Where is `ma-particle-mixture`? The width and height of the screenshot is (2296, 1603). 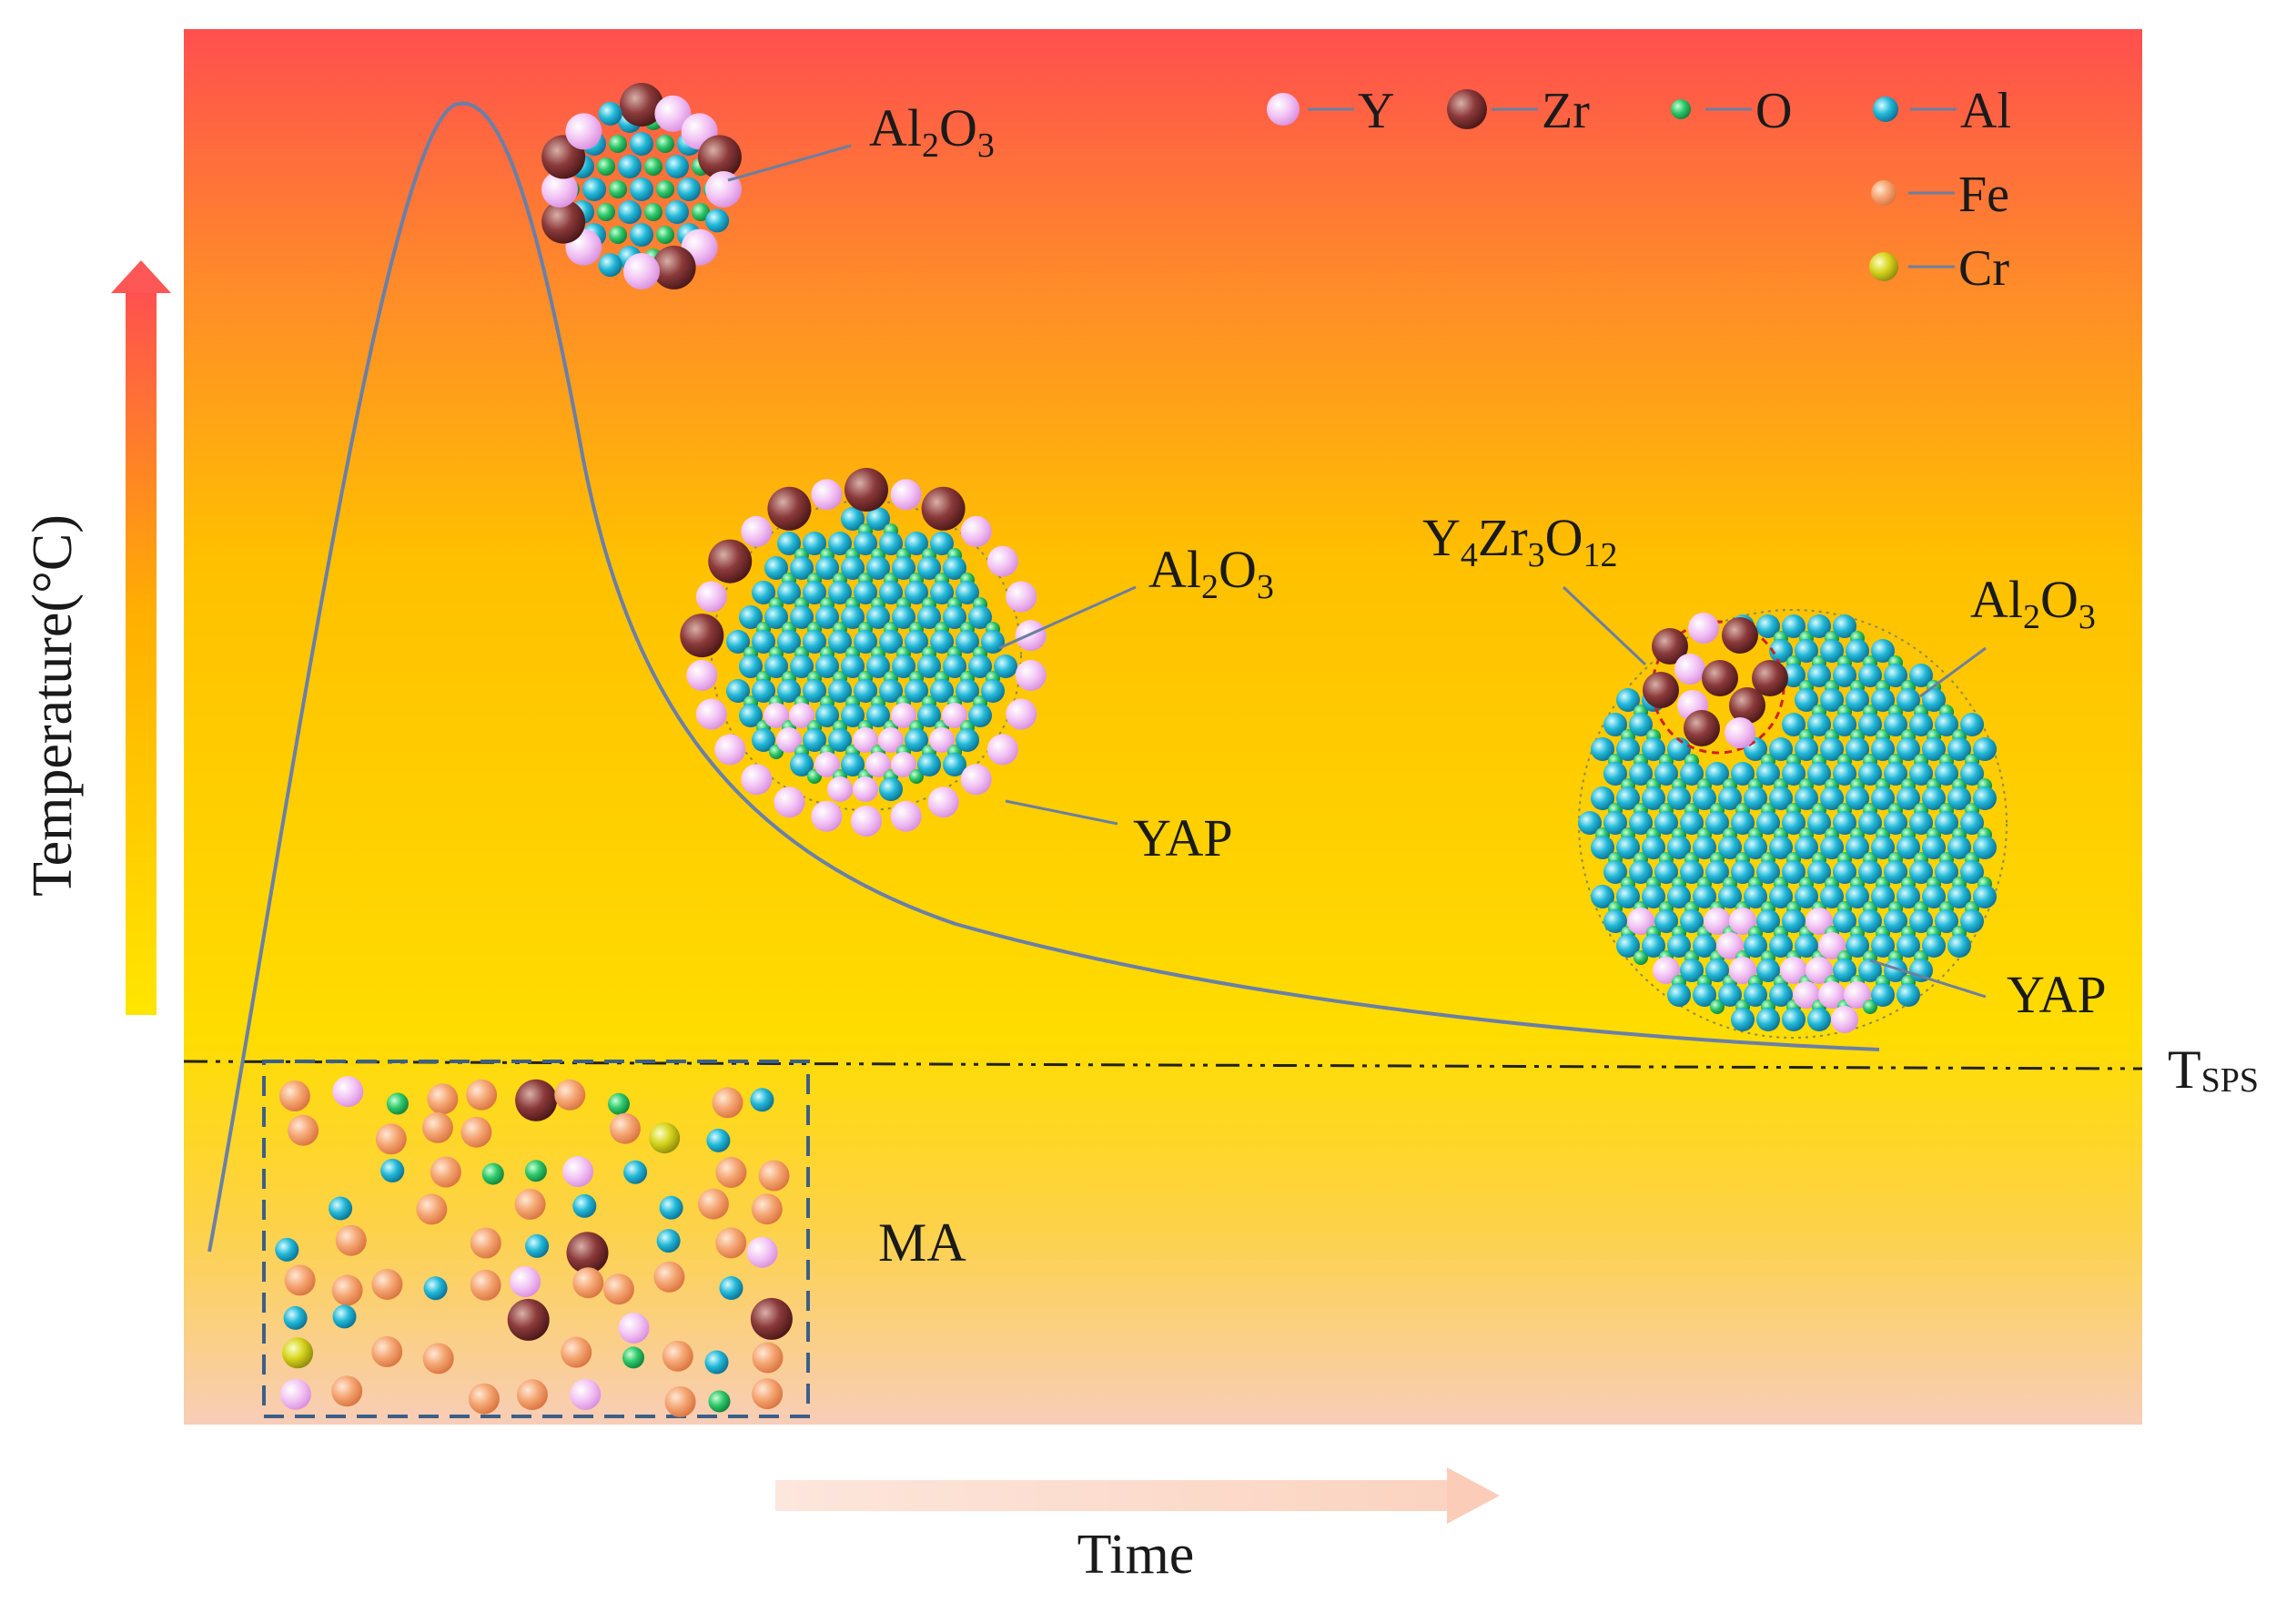 ma-particle-mixture is located at coordinates (534, 1246).